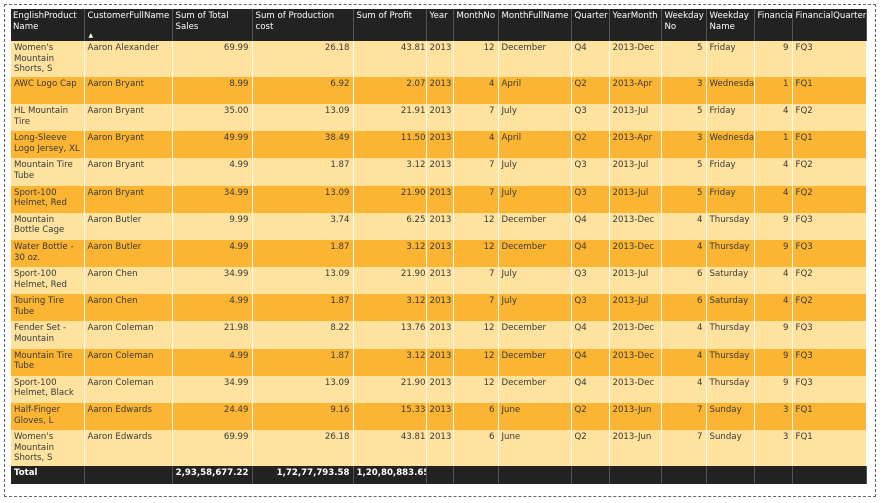 This screenshot has width=884, height=503. What do you see at coordinates (635, 25) in the screenshot?
I see `column-header-year-month: YearMonth` at bounding box center [635, 25].